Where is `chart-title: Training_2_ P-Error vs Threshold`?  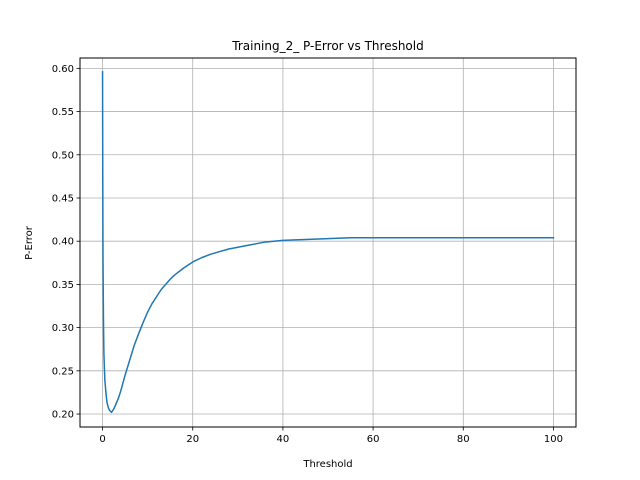
chart-title: Training_2_ P-Error vs Threshold is located at coordinates (327, 46).